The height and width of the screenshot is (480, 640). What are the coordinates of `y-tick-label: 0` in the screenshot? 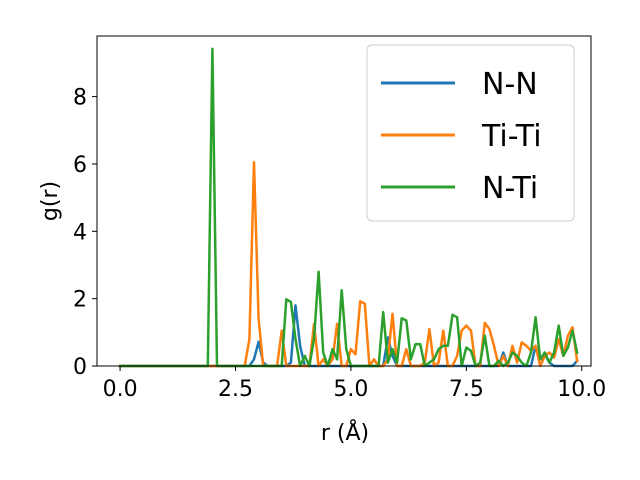 It's located at (80, 367).